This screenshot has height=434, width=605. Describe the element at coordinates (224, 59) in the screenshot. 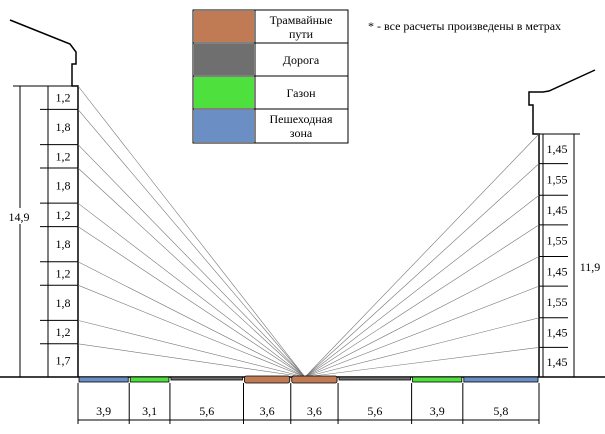

I see `legend-swatch-road` at that location.